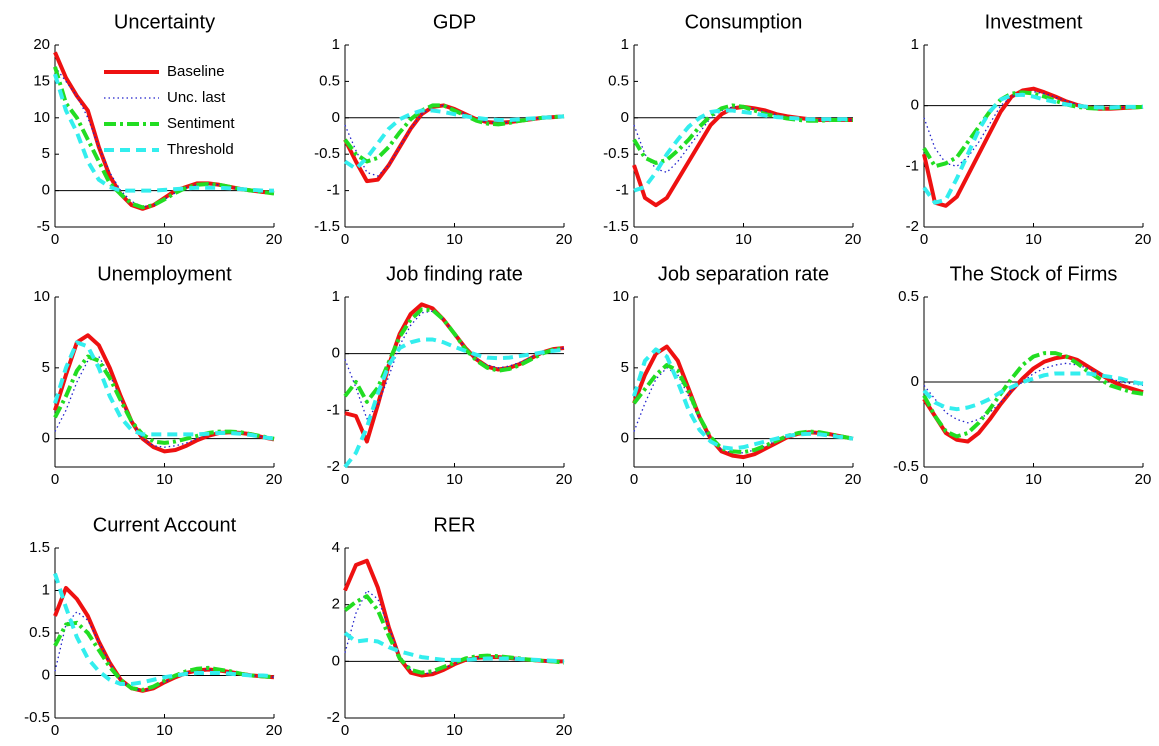 The width and height of the screenshot is (1159, 746). Describe the element at coordinates (454, 274) in the screenshot. I see `subplot-title: Job finding rate` at that location.